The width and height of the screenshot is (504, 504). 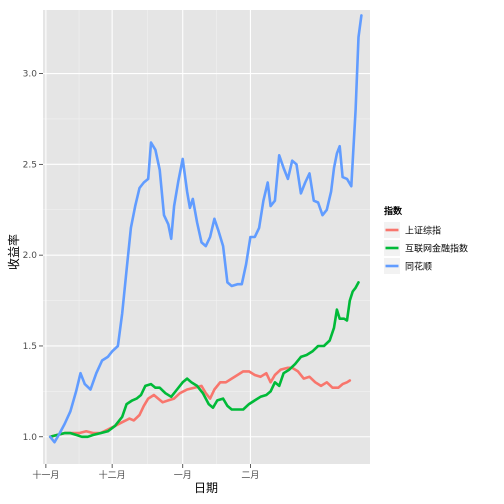 What do you see at coordinates (250, 475) in the screenshot?
I see `x-tick-label: 二月` at bounding box center [250, 475].